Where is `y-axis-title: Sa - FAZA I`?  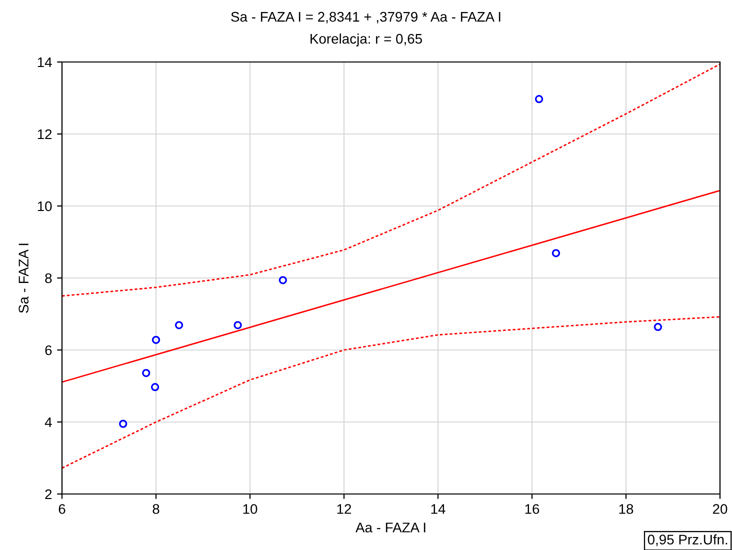
y-axis-title: Sa - FAZA I is located at coordinates (23, 278).